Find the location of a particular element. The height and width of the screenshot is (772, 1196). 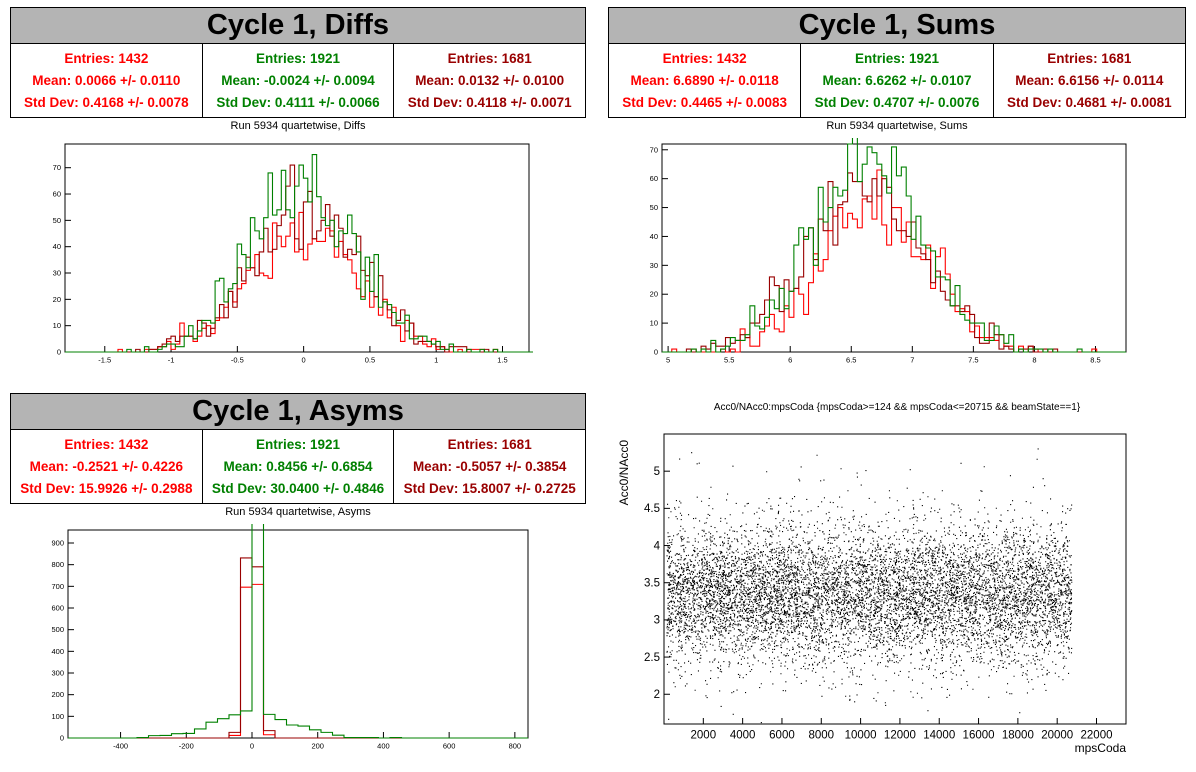

stat-std: Std Dev: 0.4707 +/- 0.0076 is located at coordinates (897, 102).